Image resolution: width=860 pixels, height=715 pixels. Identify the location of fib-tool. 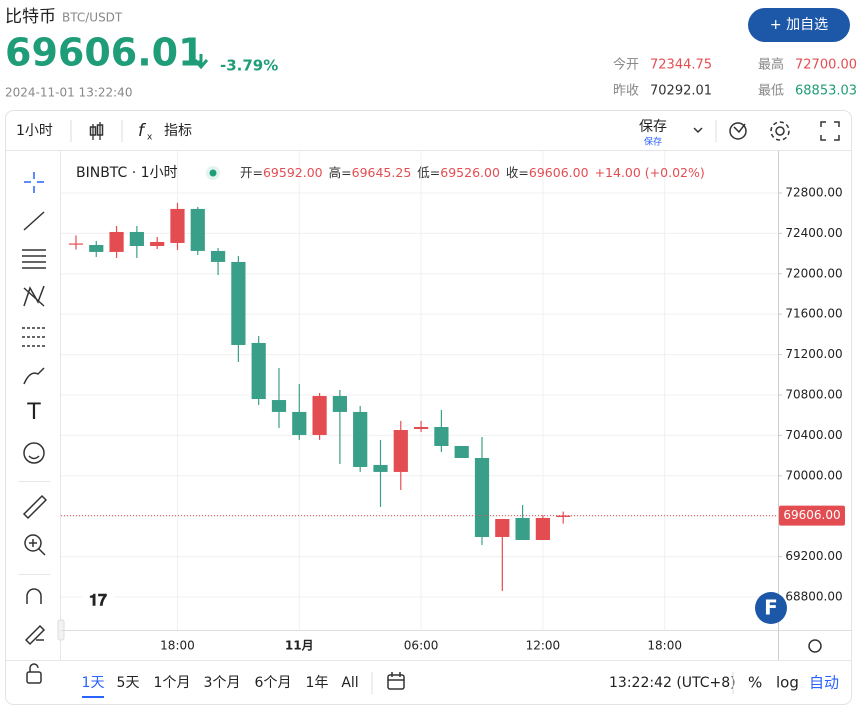
(34, 259).